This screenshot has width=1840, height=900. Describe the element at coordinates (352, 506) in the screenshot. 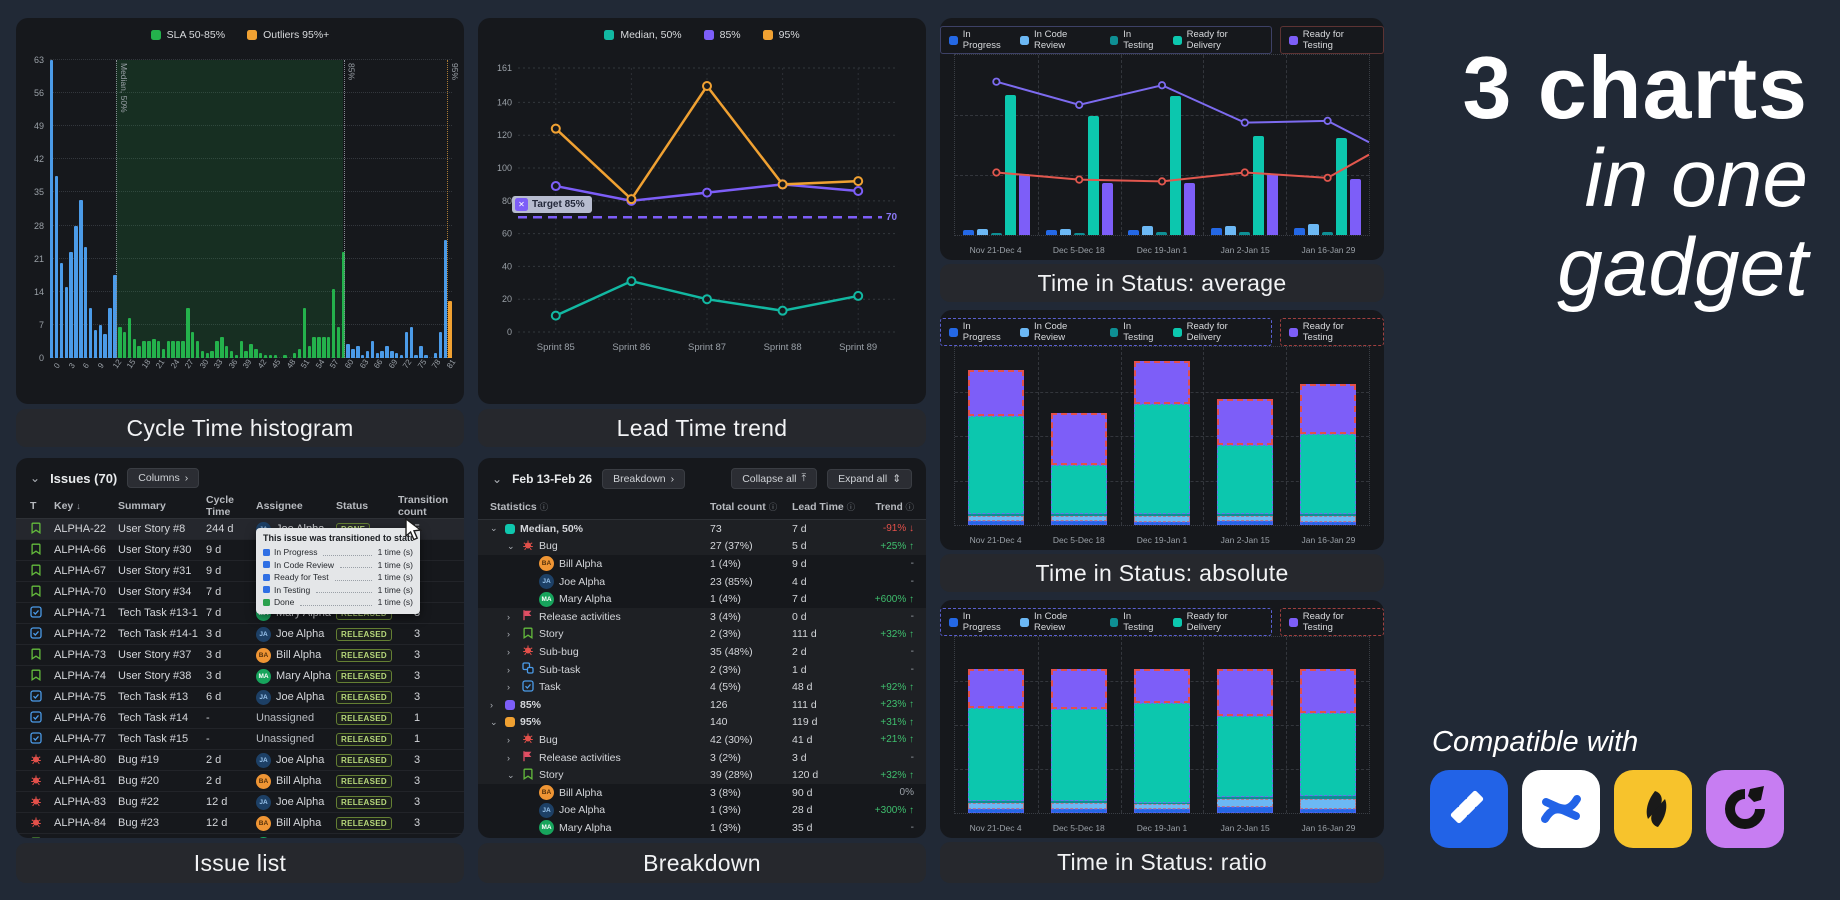

I see `column-header: Status` at that location.